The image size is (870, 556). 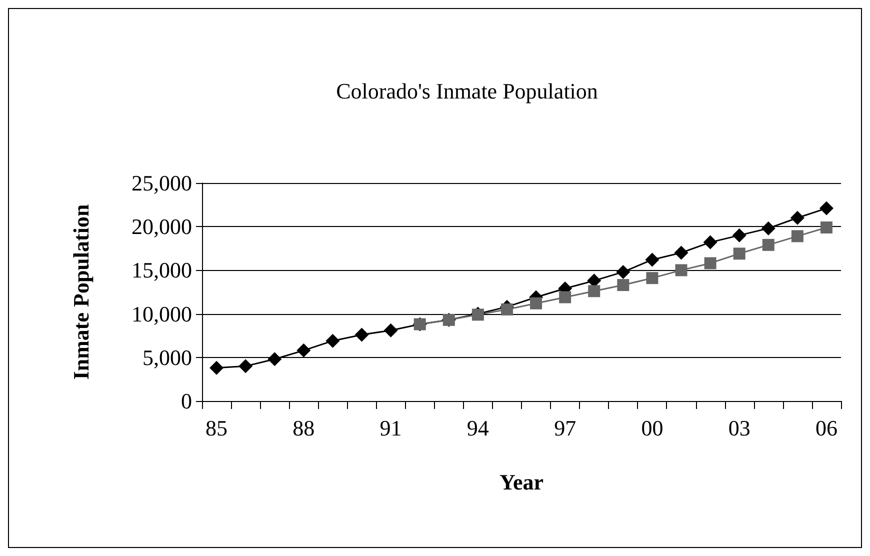 I want to click on x-tick-label: 00, so click(x=652, y=428).